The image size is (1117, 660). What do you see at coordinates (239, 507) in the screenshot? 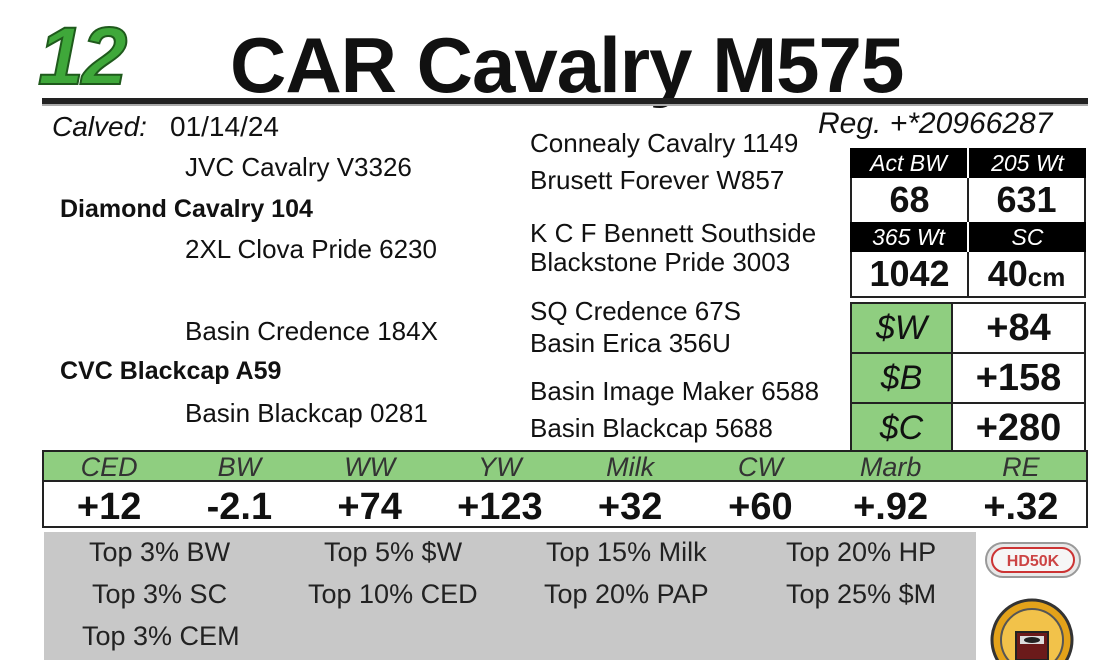
I see `epd-value: -2.1` at bounding box center [239, 507].